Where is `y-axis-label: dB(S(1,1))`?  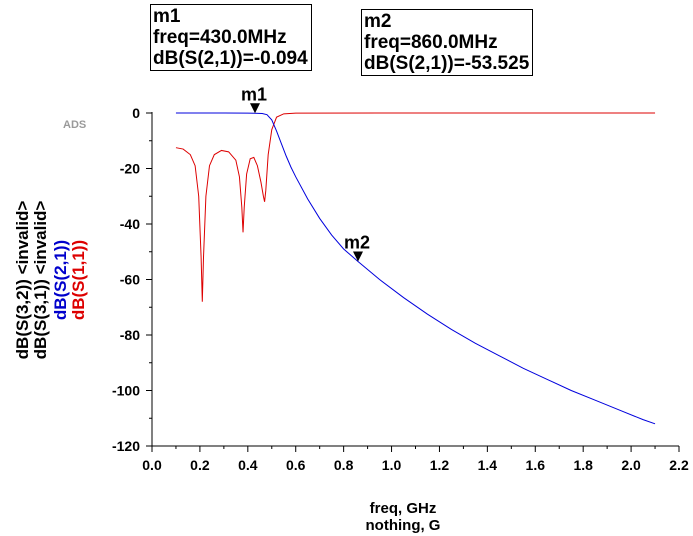 y-axis-label: dB(S(1,1)) is located at coordinates (78, 280).